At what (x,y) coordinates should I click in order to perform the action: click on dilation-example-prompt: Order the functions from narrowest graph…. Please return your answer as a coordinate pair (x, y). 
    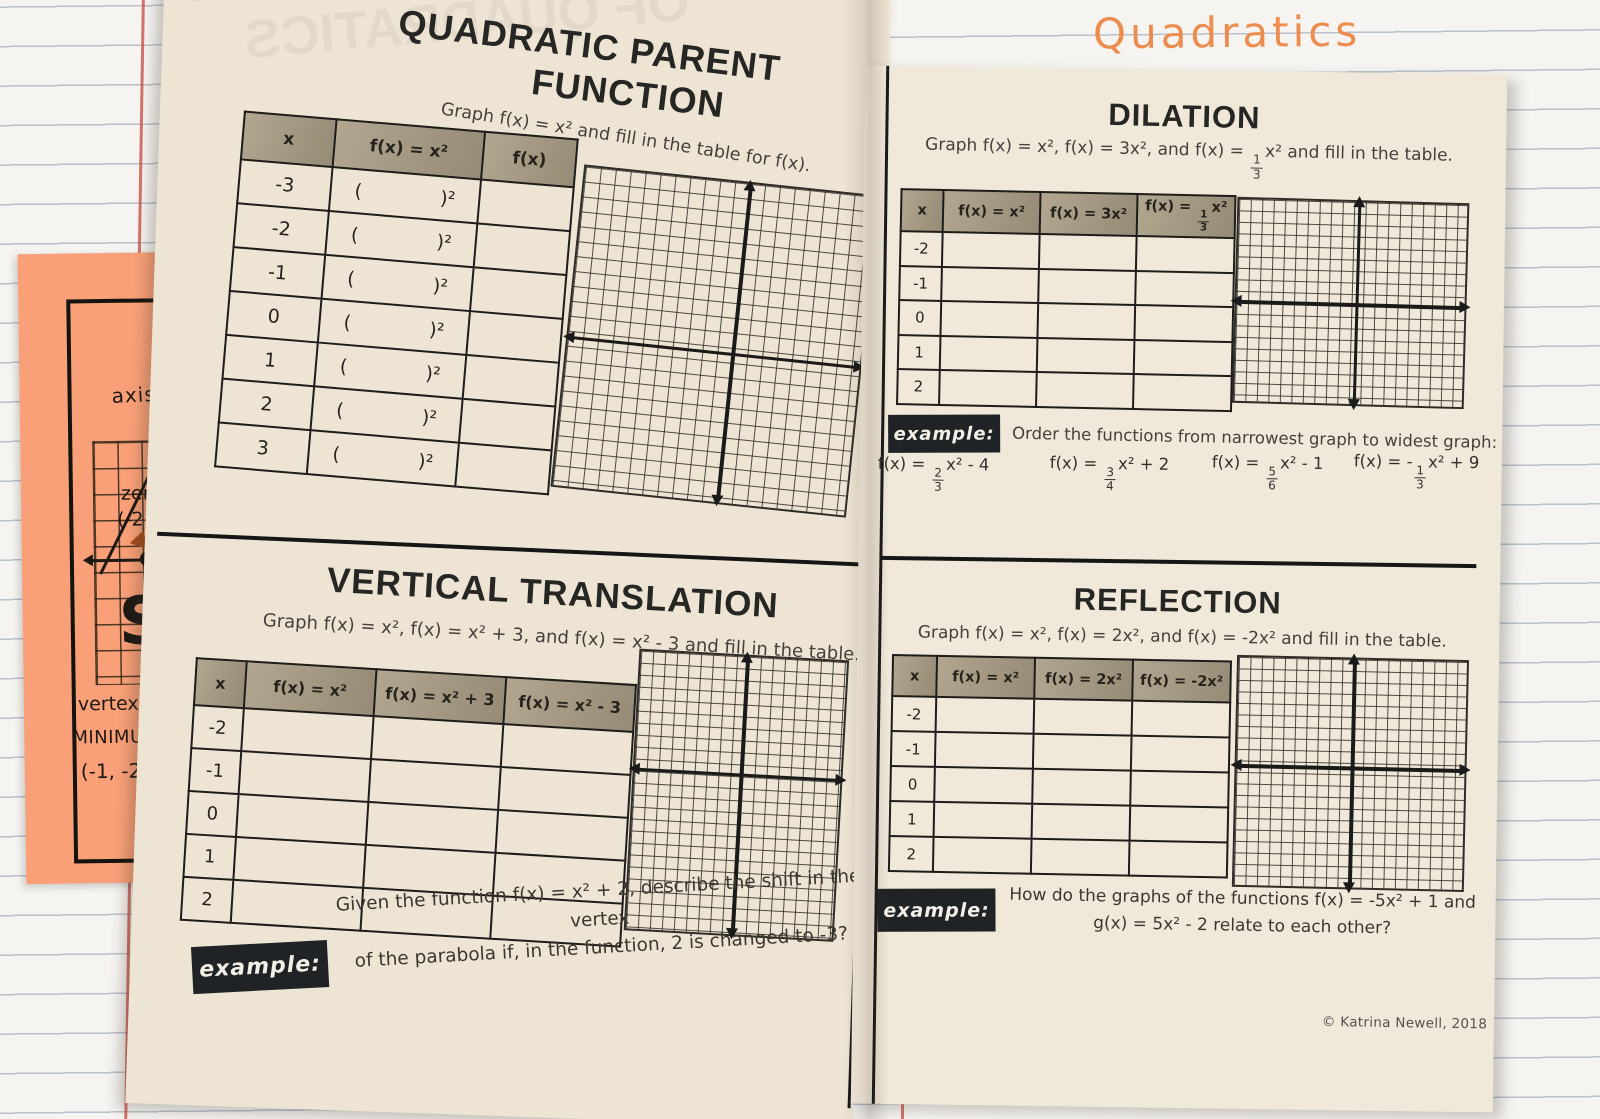
    Looking at the image, I should click on (1254, 437).